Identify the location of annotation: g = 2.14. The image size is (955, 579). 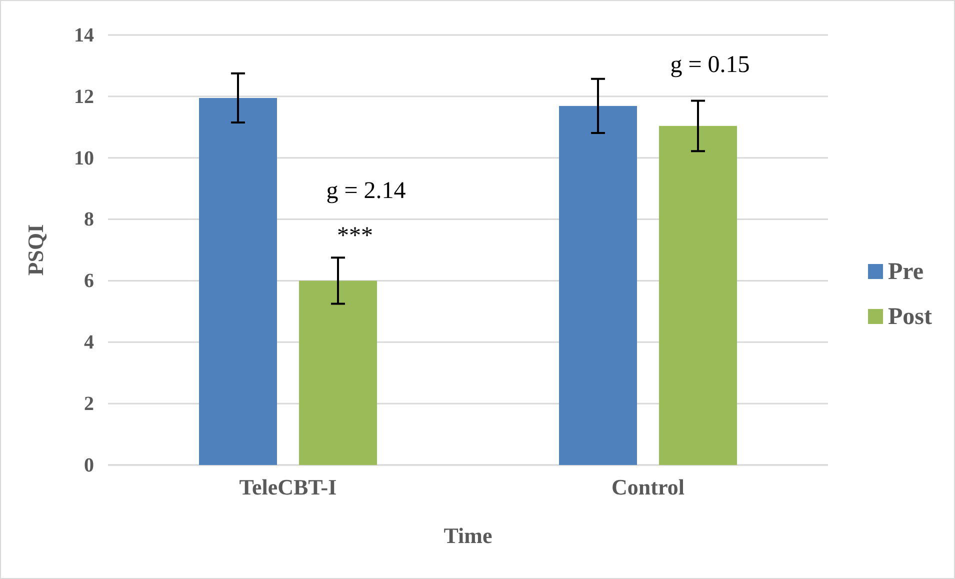
(366, 191).